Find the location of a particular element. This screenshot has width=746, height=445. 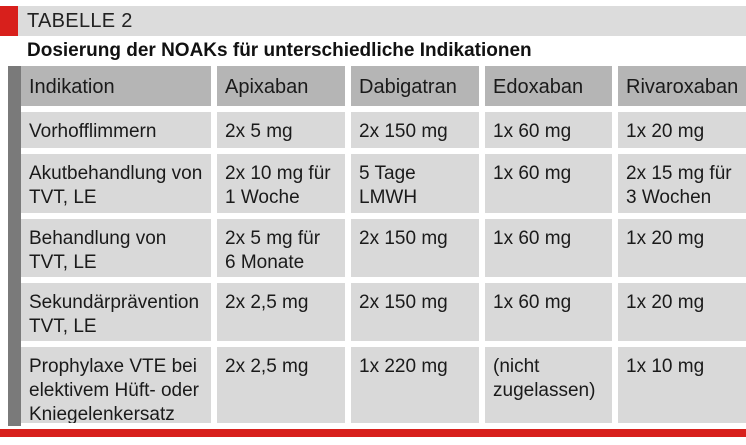

header-edoxaban: Edoxaban is located at coordinates (545, 86).